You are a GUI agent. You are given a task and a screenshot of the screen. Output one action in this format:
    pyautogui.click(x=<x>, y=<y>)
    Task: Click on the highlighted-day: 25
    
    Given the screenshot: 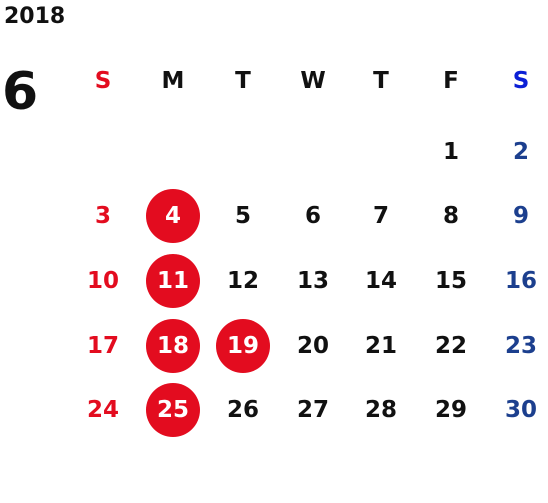 What is the action you would take?
    pyautogui.click(x=173, y=410)
    